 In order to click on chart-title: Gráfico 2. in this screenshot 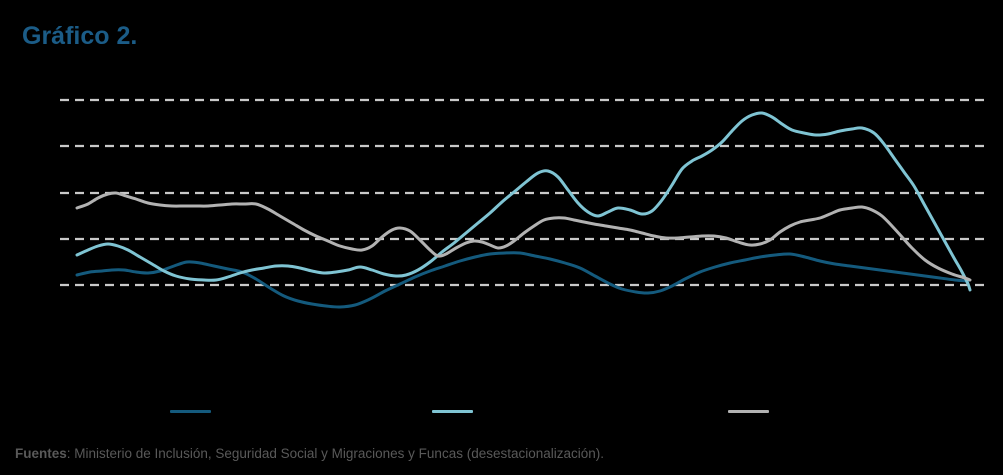, I will do `click(80, 36)`.